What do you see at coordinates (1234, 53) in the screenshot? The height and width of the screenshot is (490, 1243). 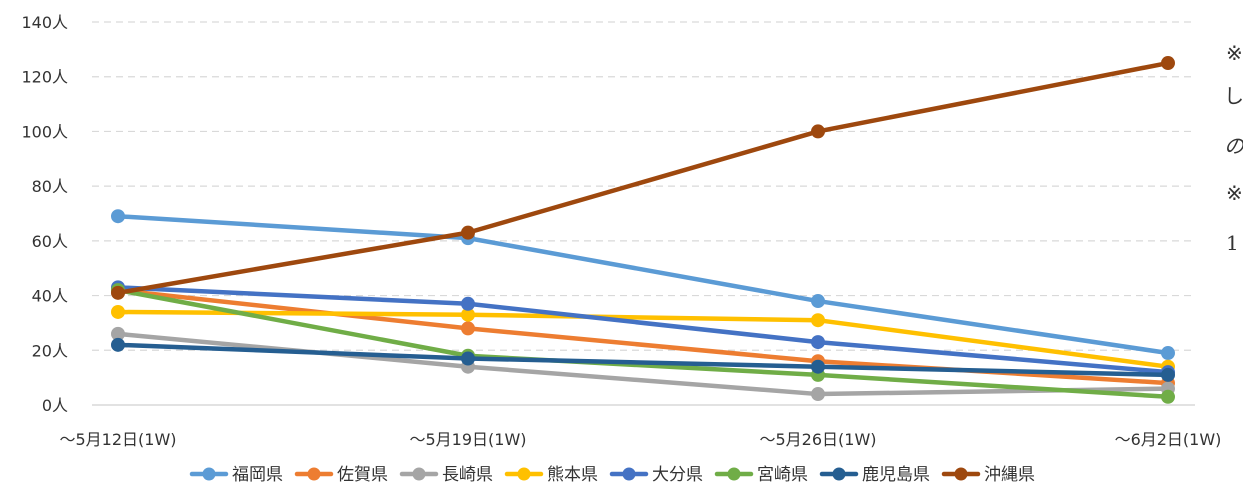 I see `side-note-line-1: ※` at bounding box center [1234, 53].